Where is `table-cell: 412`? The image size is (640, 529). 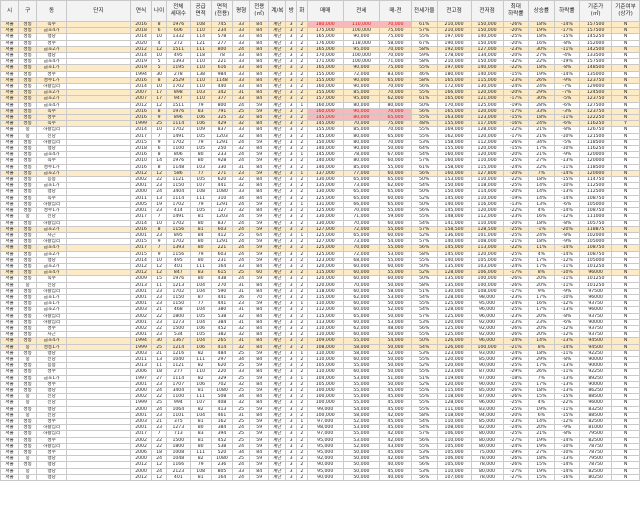 table-cell: 412 is located at coordinates (222, 235).